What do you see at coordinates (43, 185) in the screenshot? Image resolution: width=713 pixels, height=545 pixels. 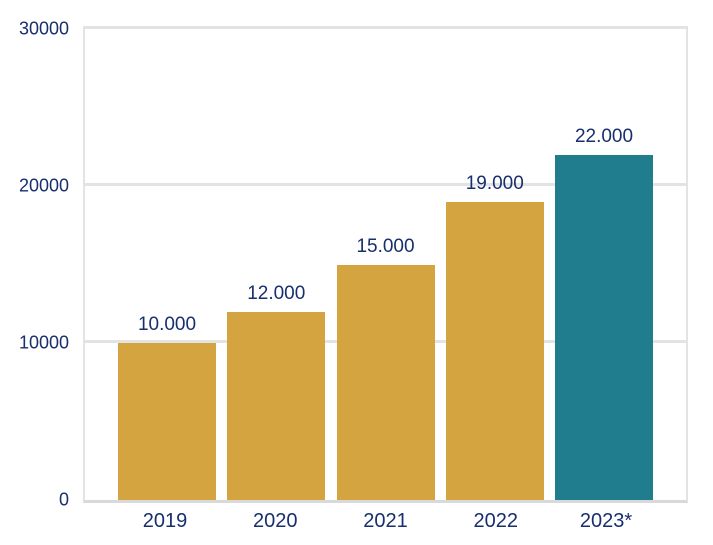 I see `y-axis-tick-label: 20000` at bounding box center [43, 185].